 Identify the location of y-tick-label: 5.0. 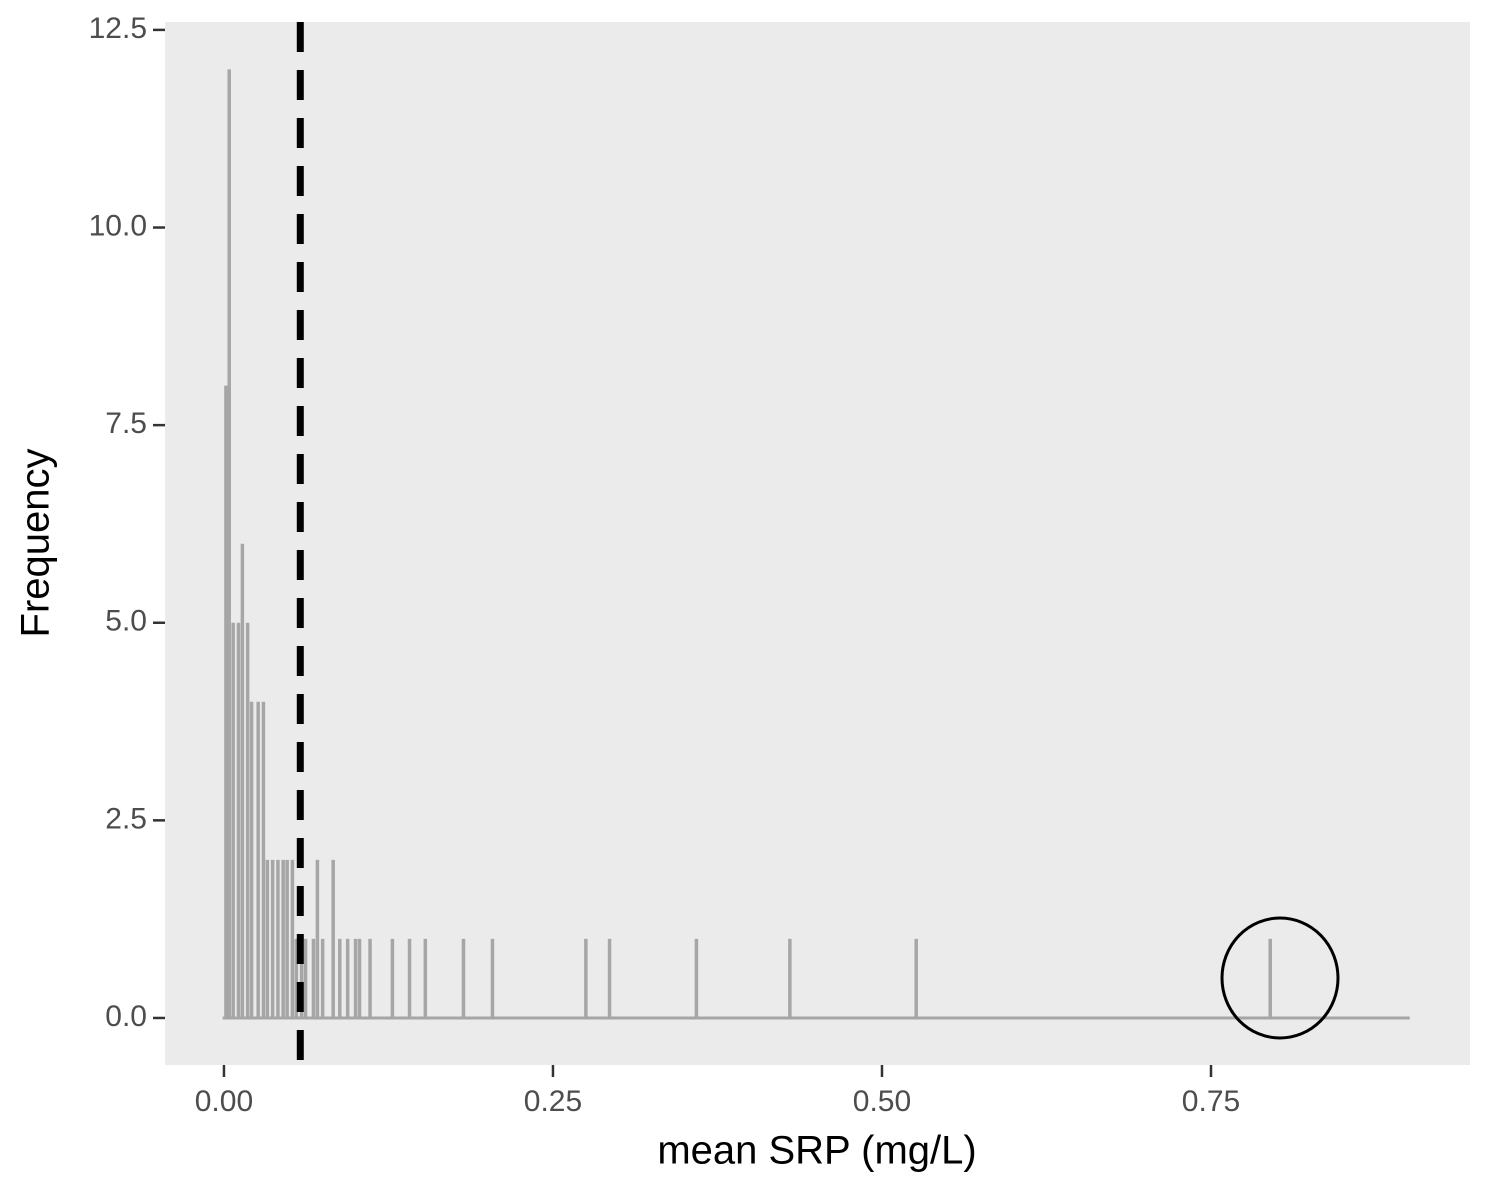
(126, 621).